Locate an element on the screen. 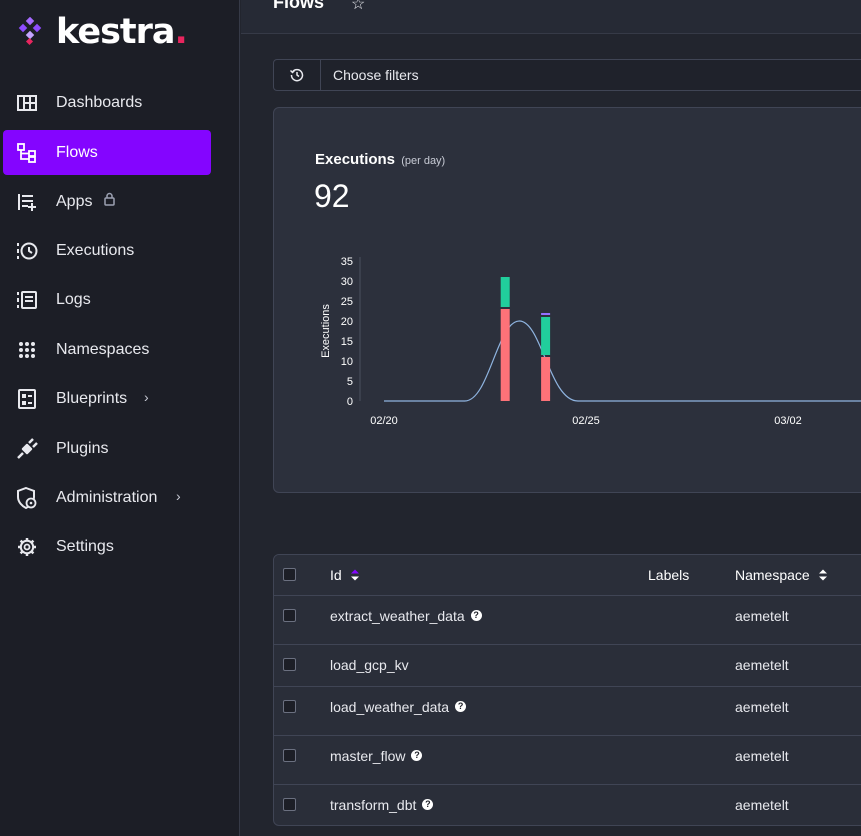 This screenshot has width=861, height=836. flow-id: master_flow? is located at coordinates (376, 756).